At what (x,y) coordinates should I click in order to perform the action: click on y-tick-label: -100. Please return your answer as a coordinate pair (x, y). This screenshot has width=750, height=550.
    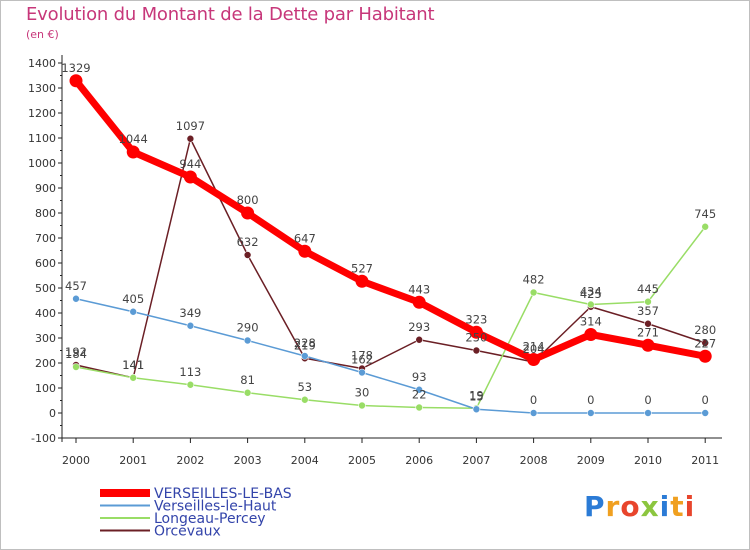
    Looking at the image, I should click on (43, 438).